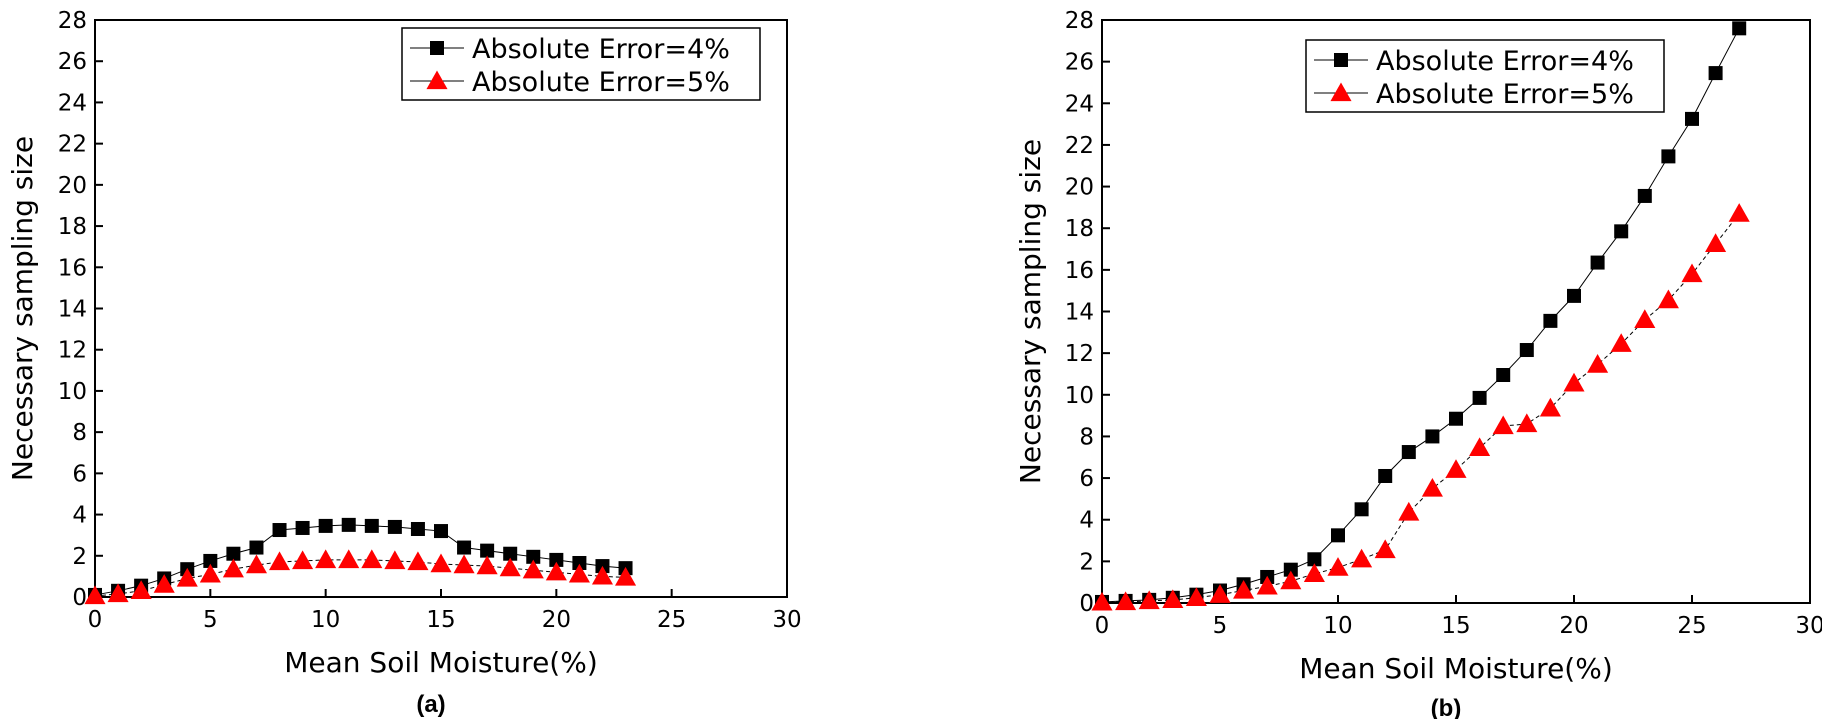 The height and width of the screenshot is (719, 1822). I want to click on panel-label: (b), so click(1446, 707).